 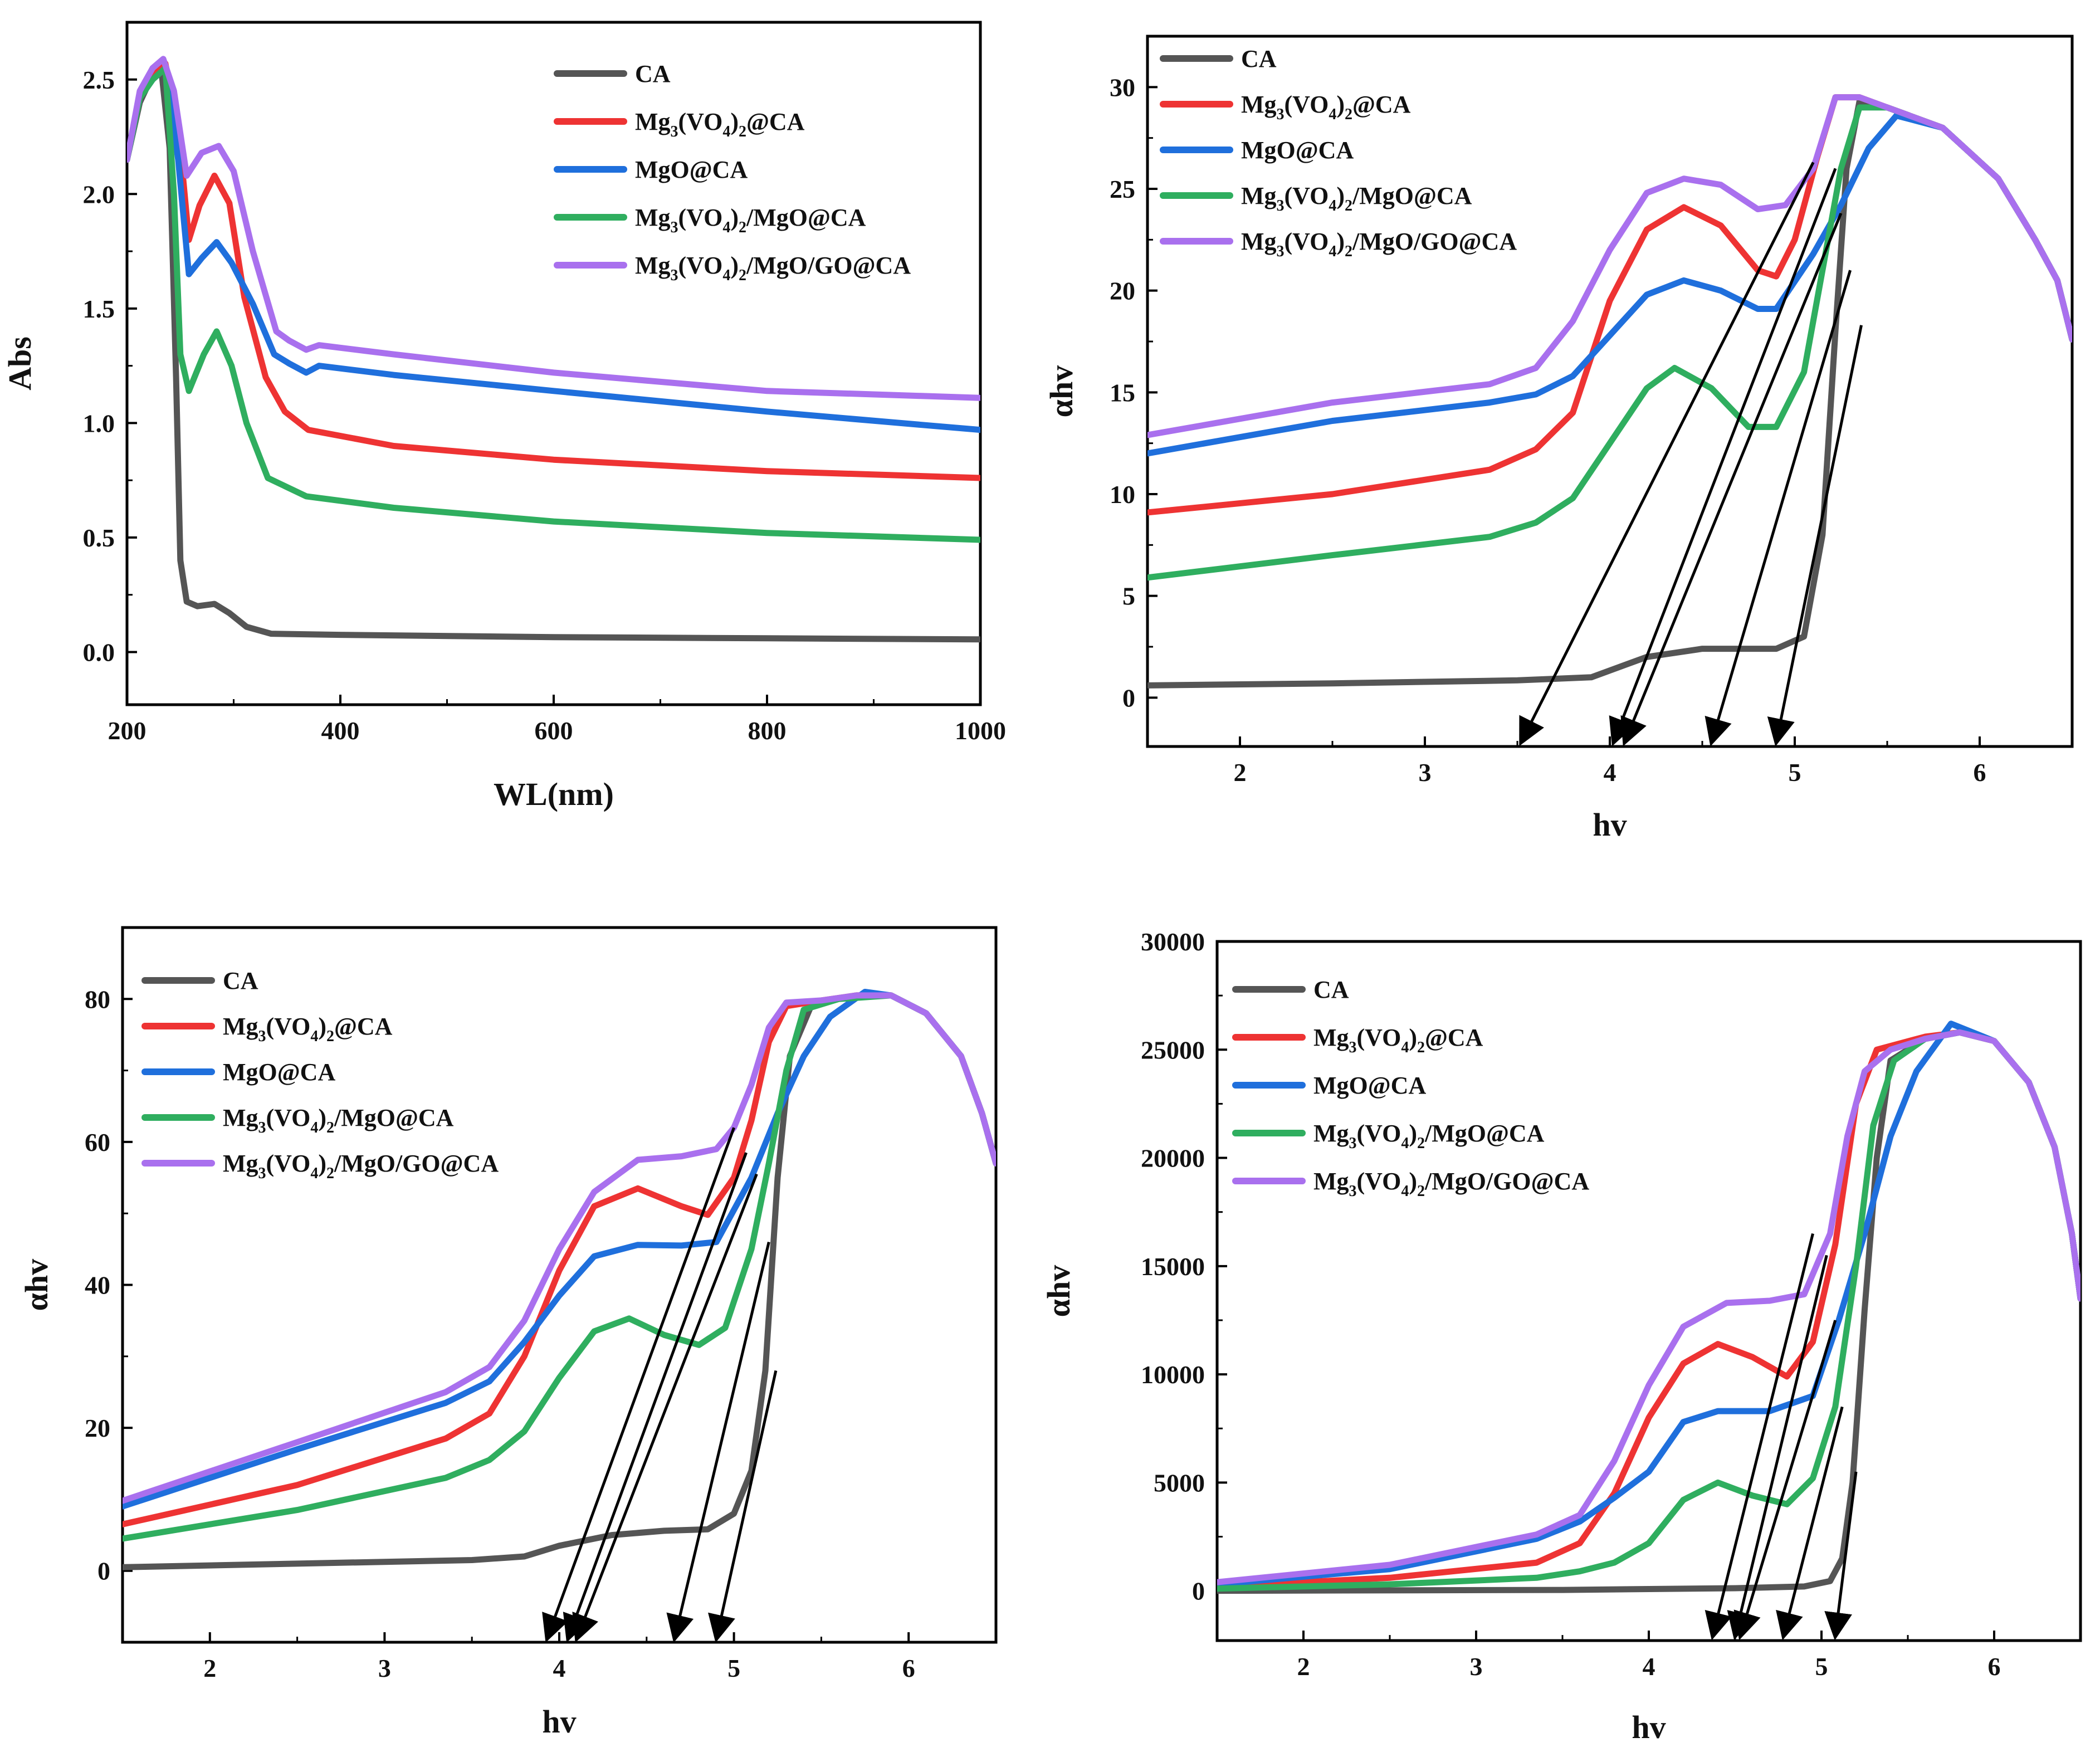 I want to click on series-line-Mg3VO42, so click(x=1649, y=1309).